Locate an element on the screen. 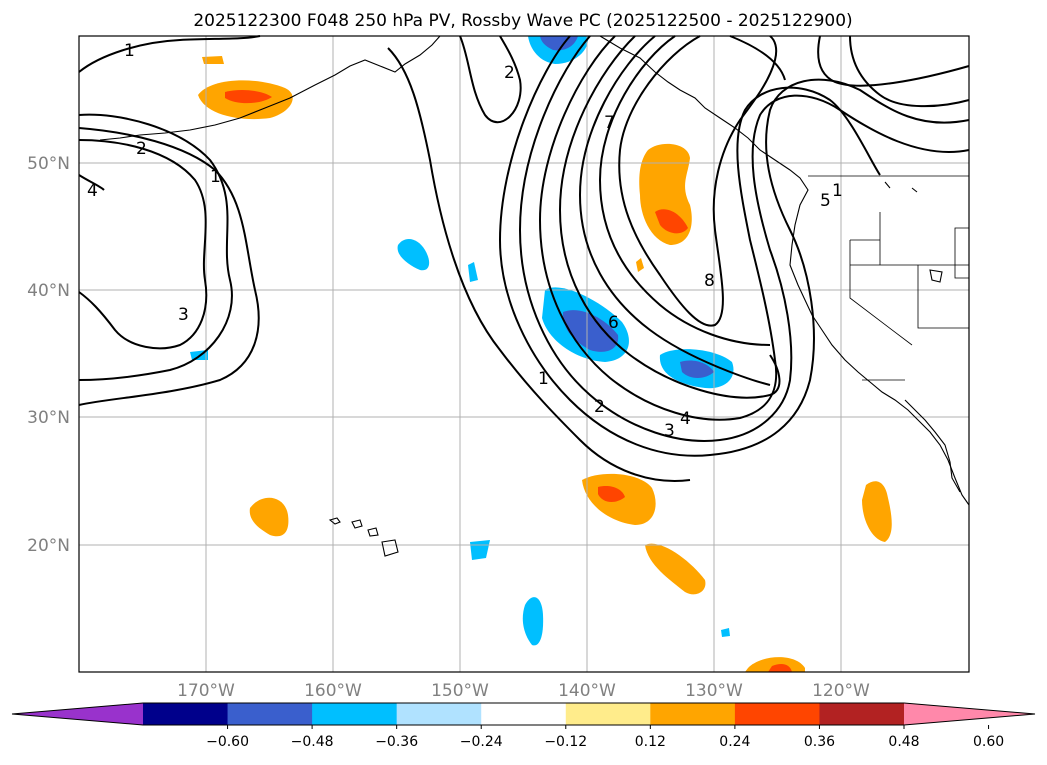 This screenshot has width=1047, height=765. lake-features is located at coordinates (913, 232).